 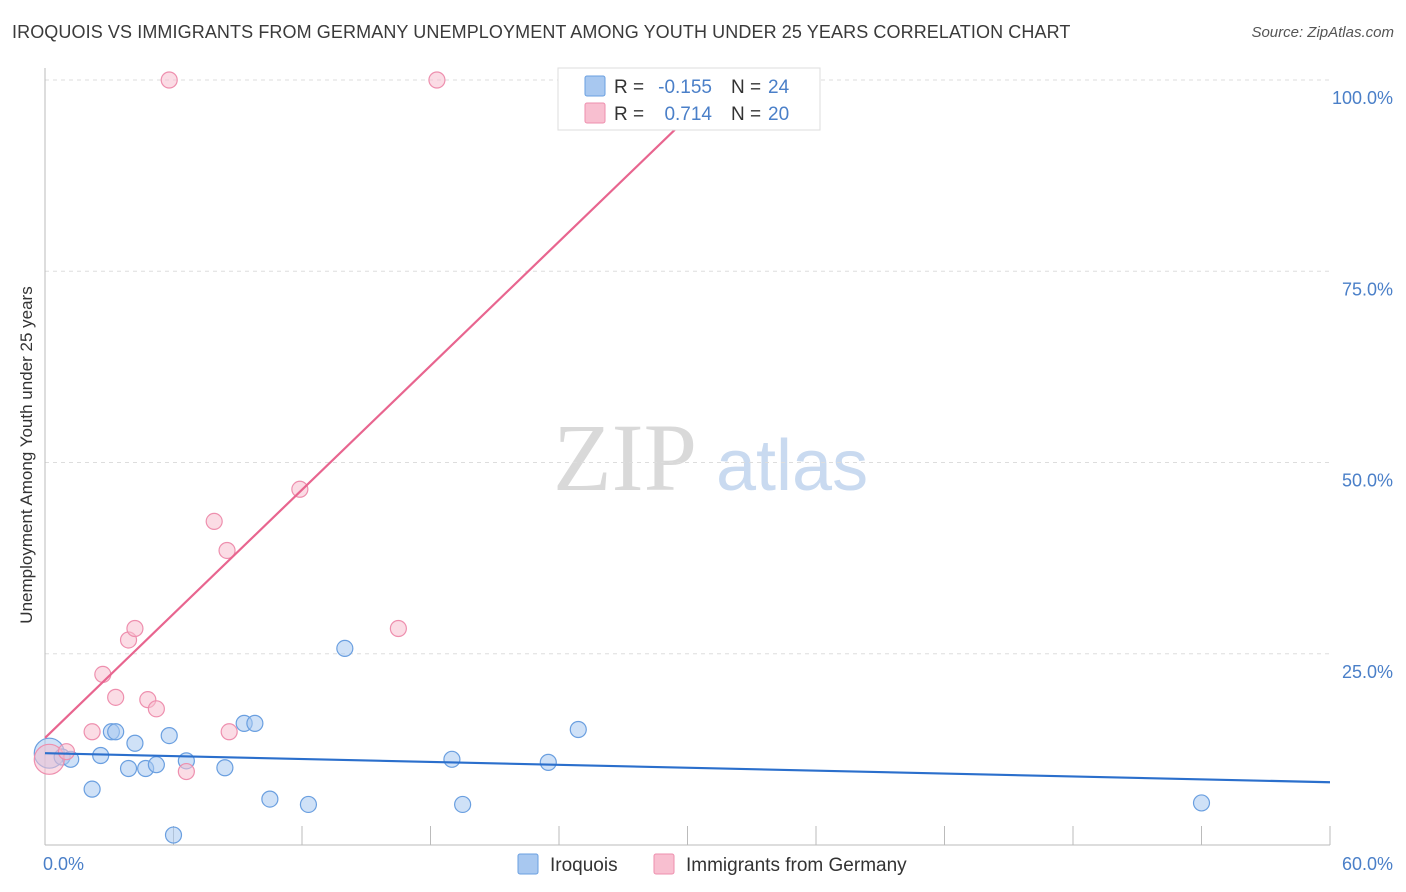 I want to click on legend-n-value: 20, so click(x=778, y=114).